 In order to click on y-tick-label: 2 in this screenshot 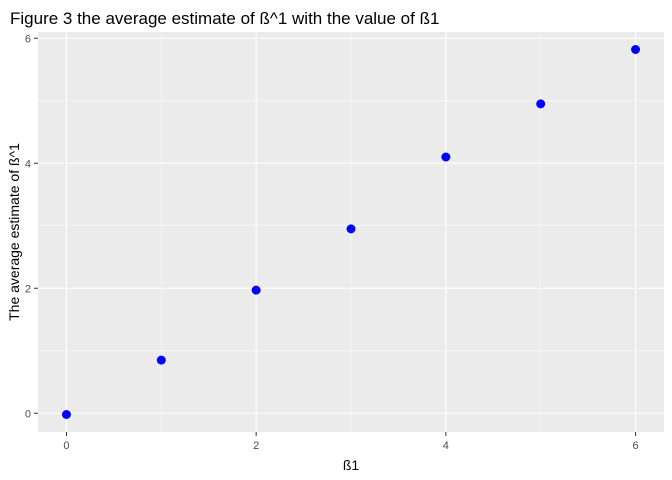, I will do `click(28, 289)`.